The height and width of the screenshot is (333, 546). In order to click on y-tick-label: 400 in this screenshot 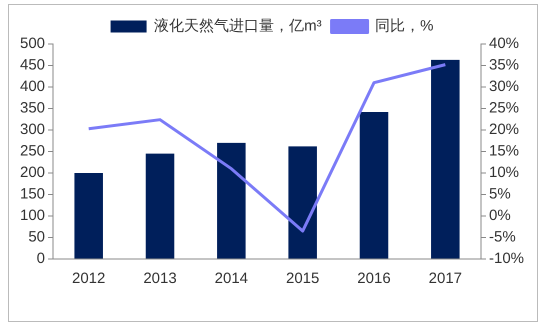, I will do `click(33, 87)`.